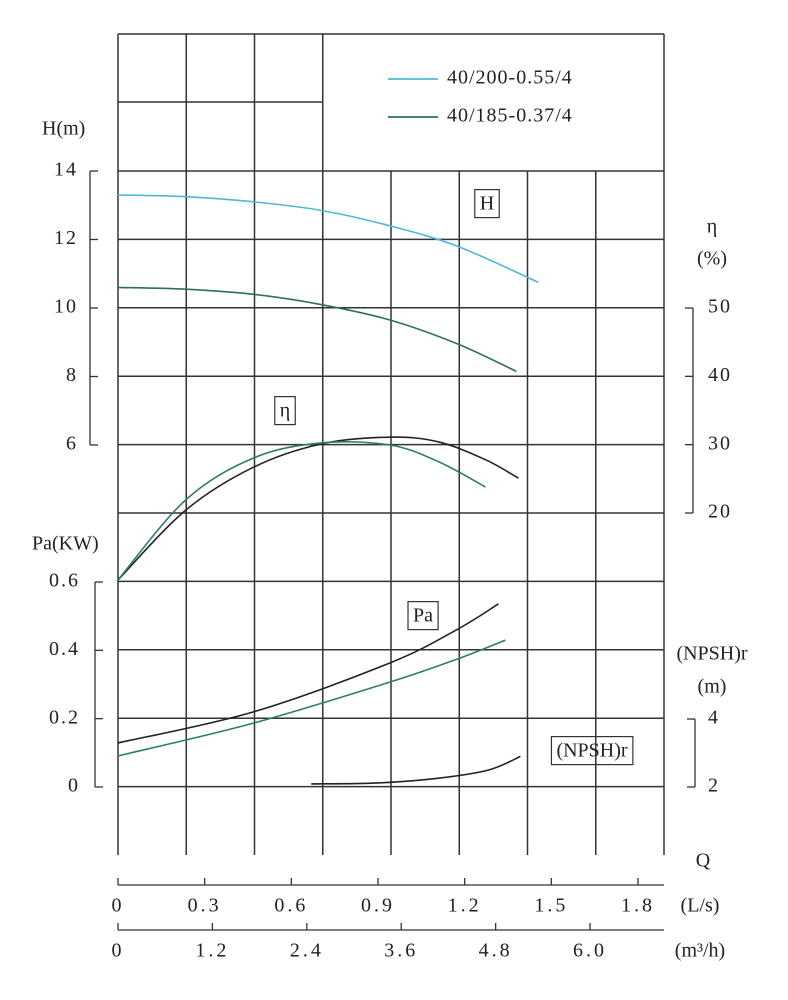 Image resolution: width=788 pixels, height=1000 pixels. Describe the element at coordinates (700, 906) in the screenshot. I see `x-unit: (L/s)` at that location.